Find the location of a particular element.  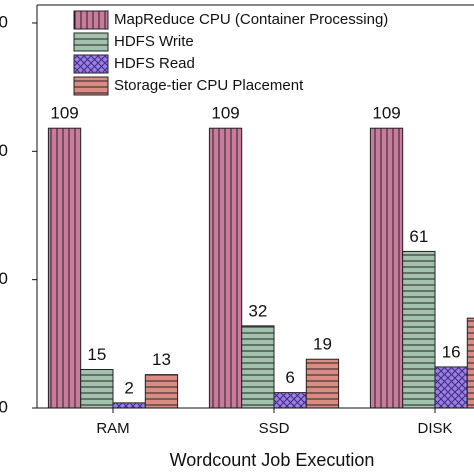

value-label: 15 is located at coordinates (96, 354).